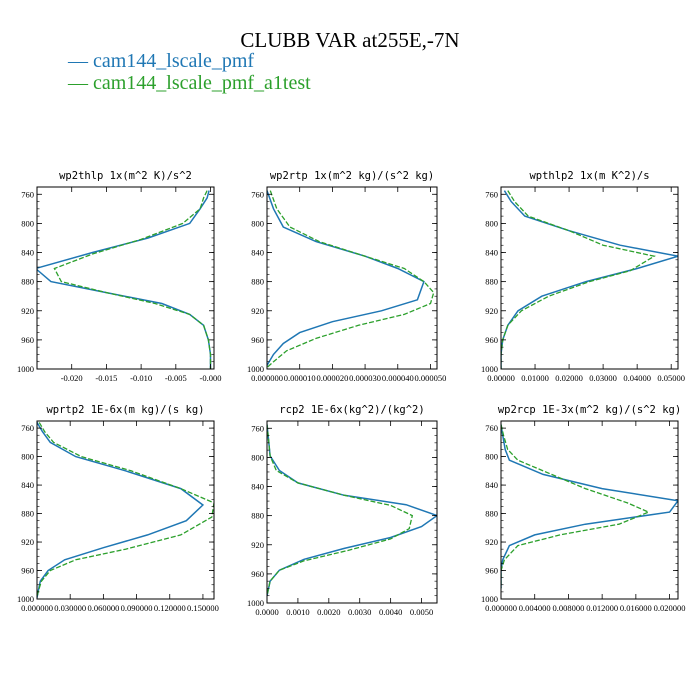  Describe the element at coordinates (78, 83) in the screenshot. I see `legend-marker-1: —` at that location.